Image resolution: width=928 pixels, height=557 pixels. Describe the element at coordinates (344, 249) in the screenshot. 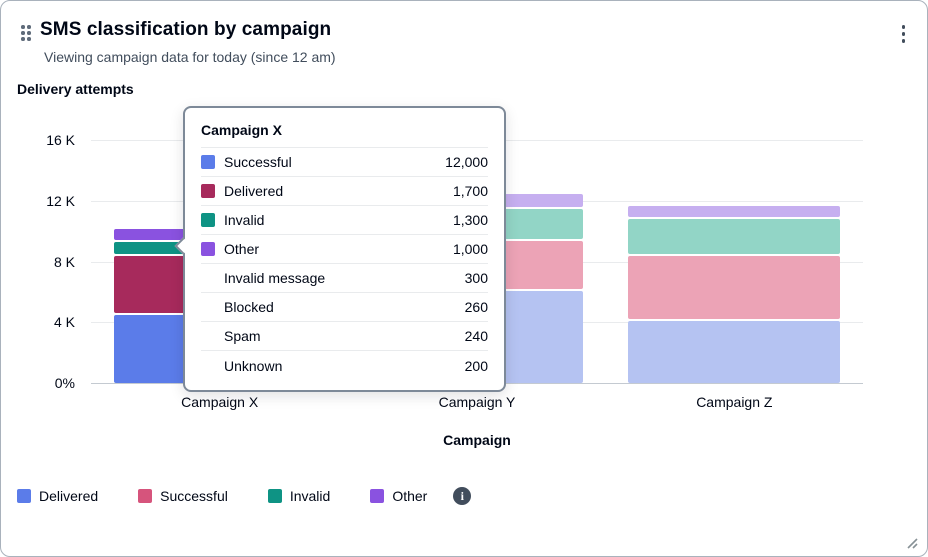

I see `tooltip-row: Other 1,000` at that location.